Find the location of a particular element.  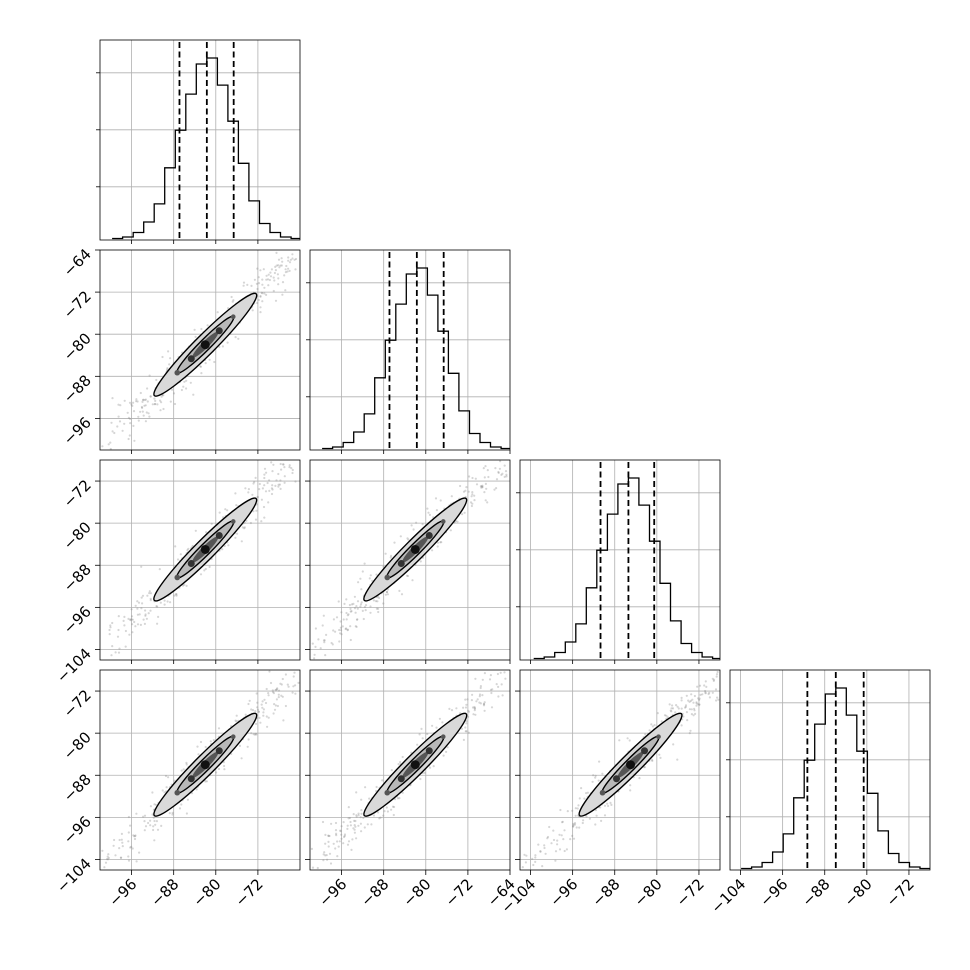

x-tick-label: −96 is located at coordinates (122, 892).